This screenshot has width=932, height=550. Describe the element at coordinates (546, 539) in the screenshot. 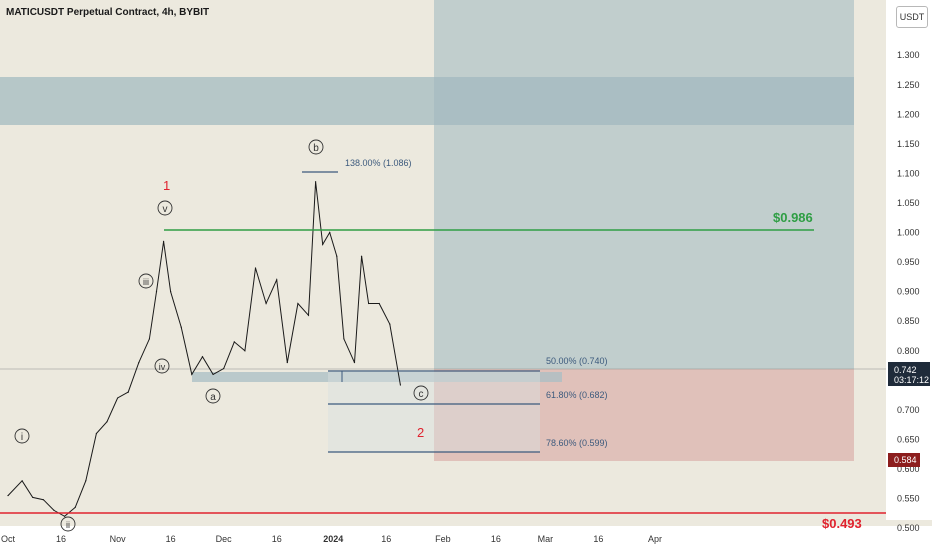

I see `x-tick-label: Mar` at that location.